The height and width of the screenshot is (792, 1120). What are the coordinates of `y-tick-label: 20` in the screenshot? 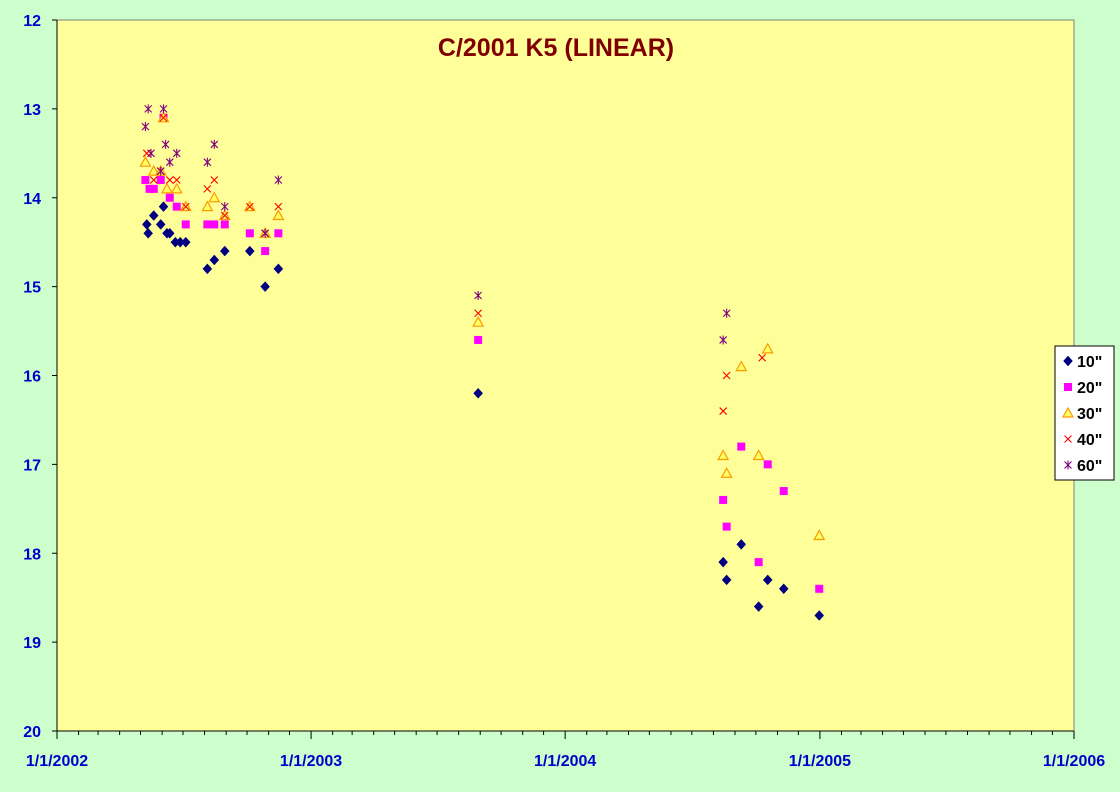 It's located at (32, 732).